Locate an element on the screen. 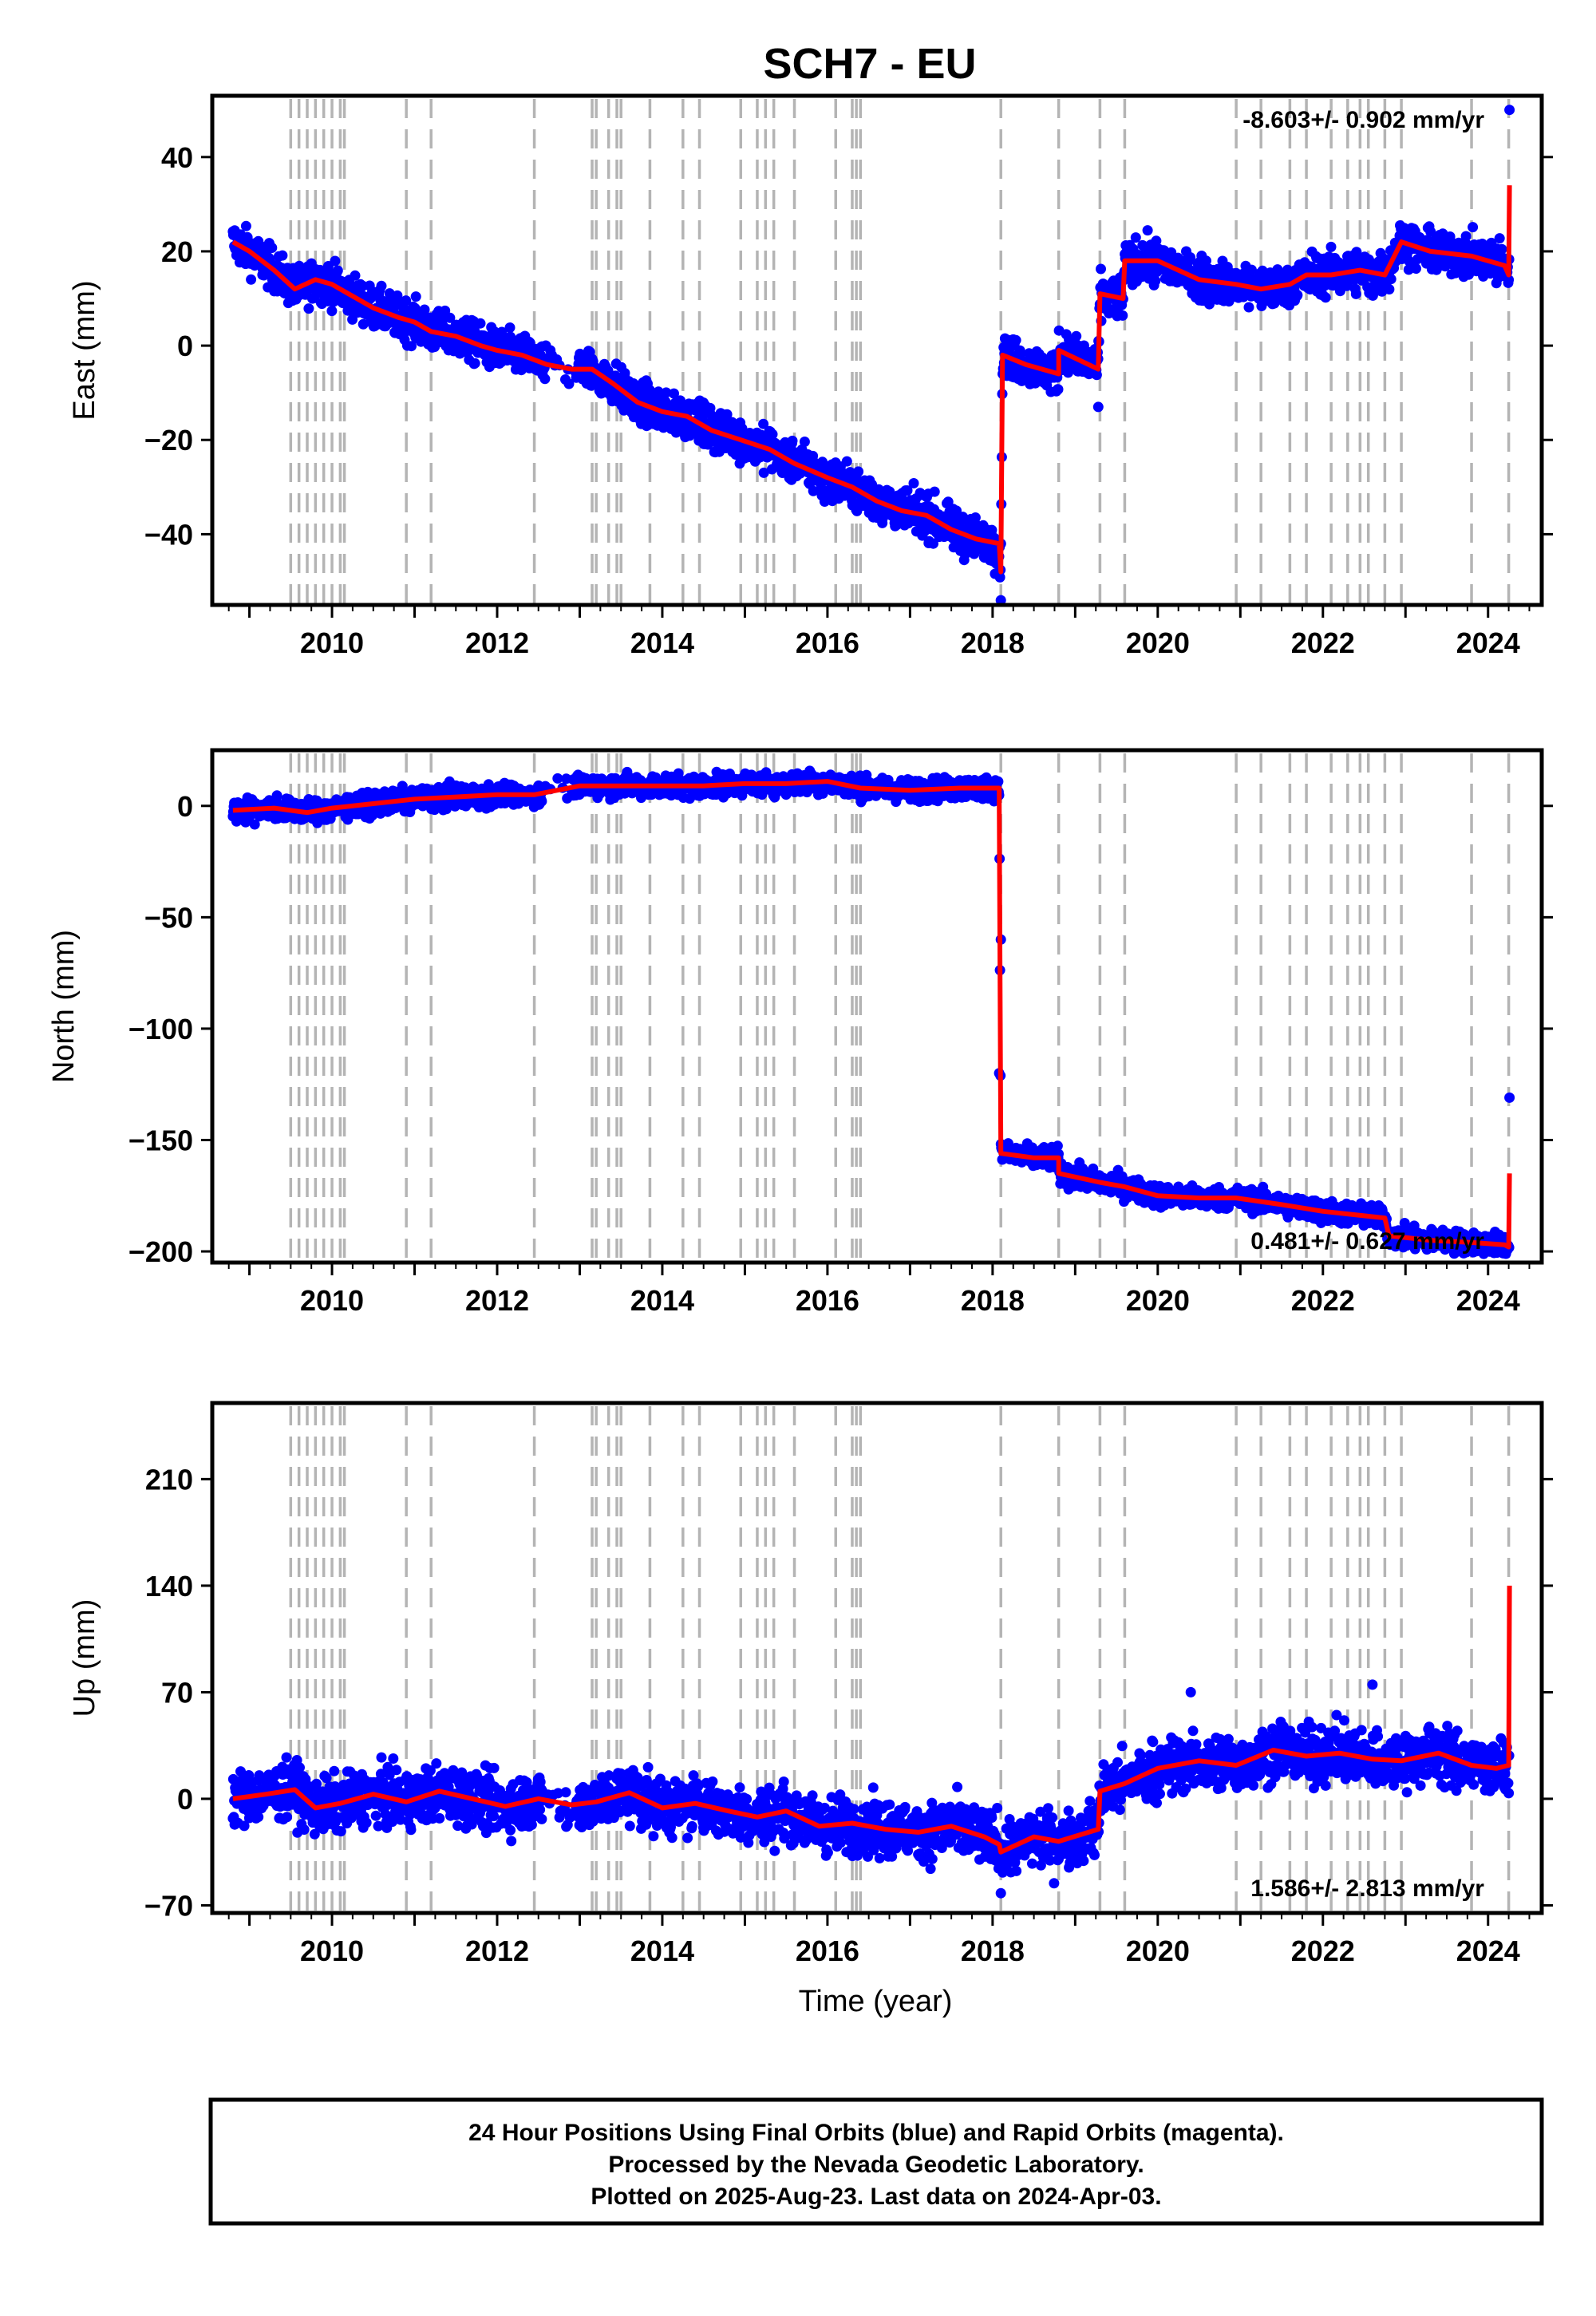  y-axis-label: East (mm) is located at coordinates (84, 350).